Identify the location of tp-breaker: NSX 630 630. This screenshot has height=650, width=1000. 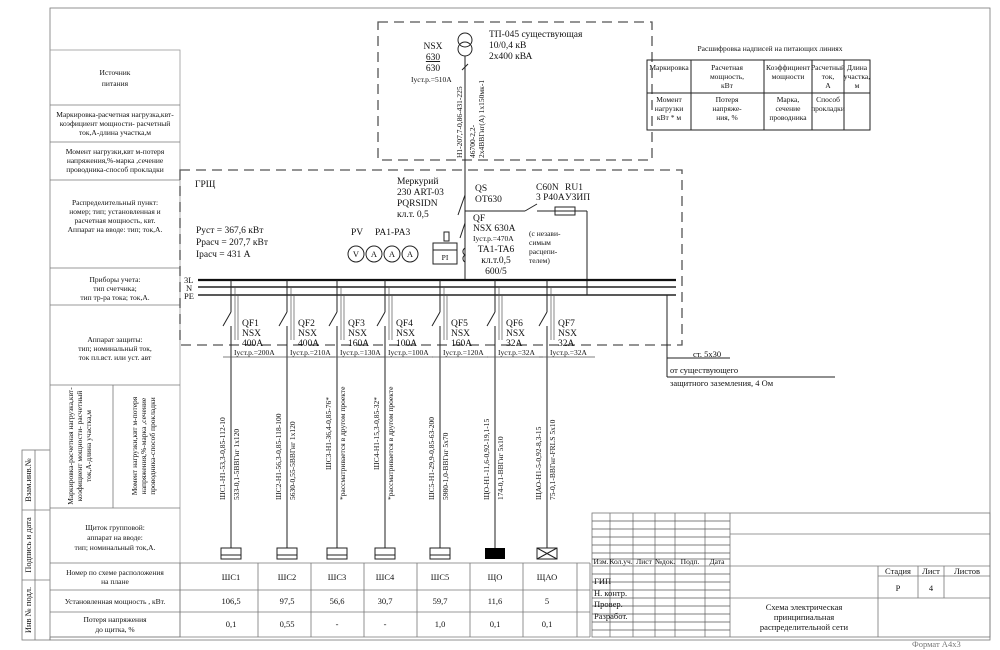
(432, 58).